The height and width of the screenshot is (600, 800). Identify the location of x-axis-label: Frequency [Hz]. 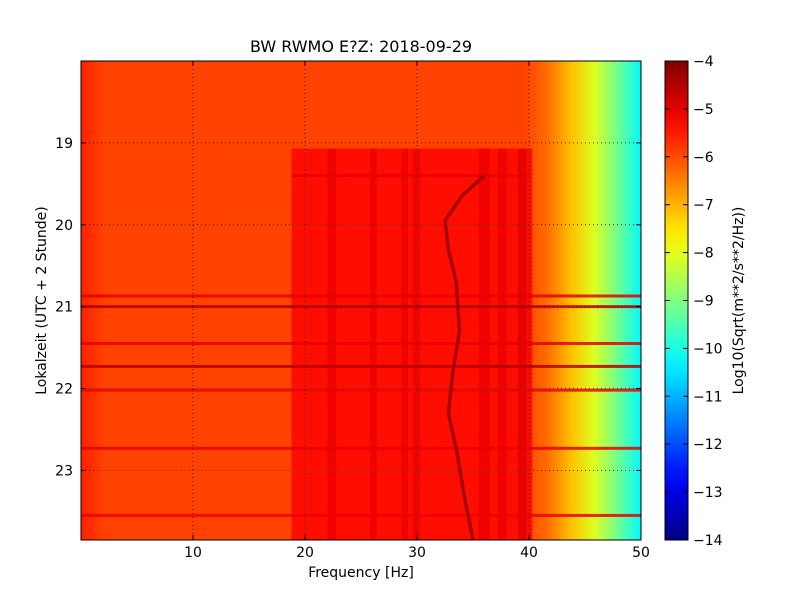
(361, 573).